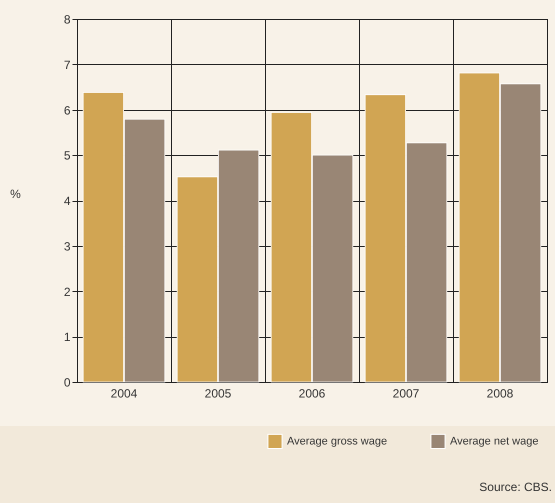  Describe the element at coordinates (67, 201) in the screenshot. I see `y-tick-label: 4` at that location.